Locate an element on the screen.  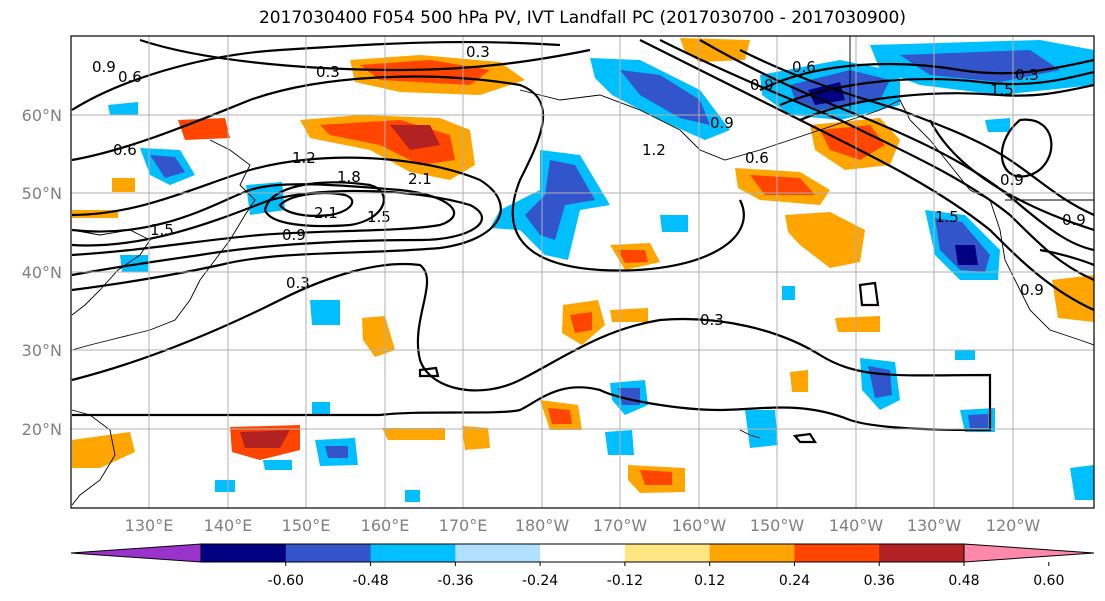
lon-label: 150°E is located at coordinates (306, 525).